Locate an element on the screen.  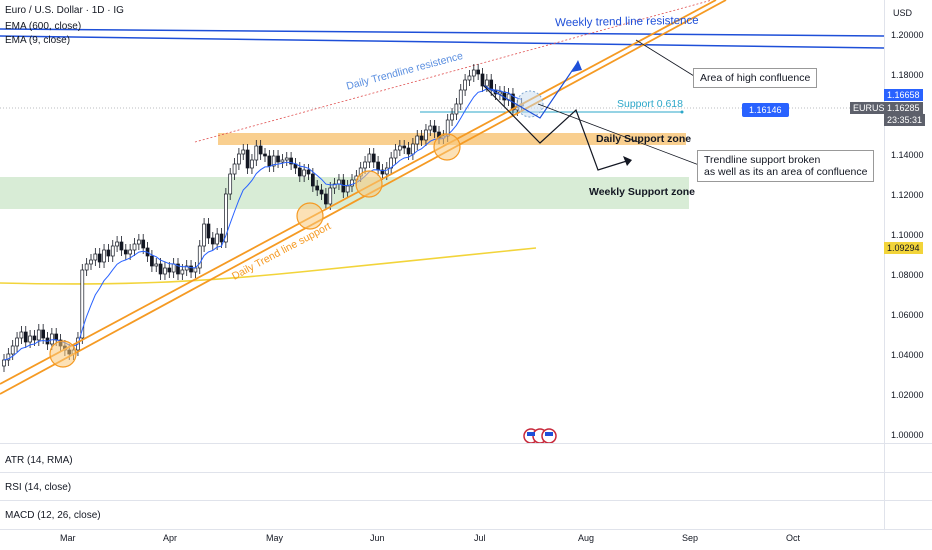
projection-down-arrowhead is located at coordinates (627, 161).